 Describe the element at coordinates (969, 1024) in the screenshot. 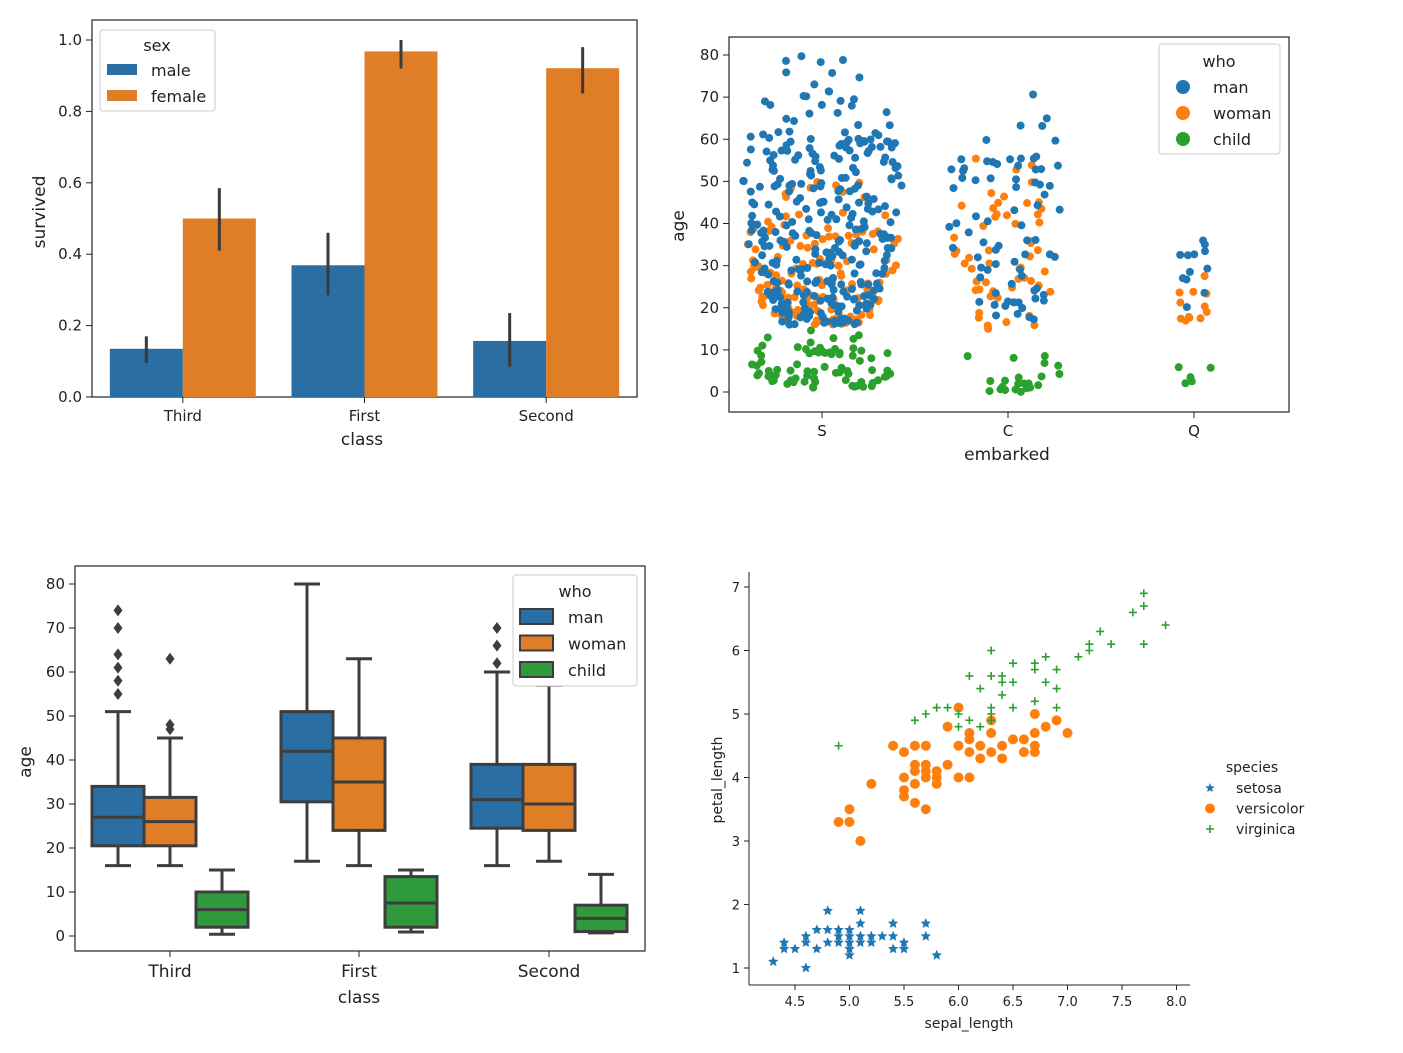

I see `iris-xlabel: sepal_length` at that location.